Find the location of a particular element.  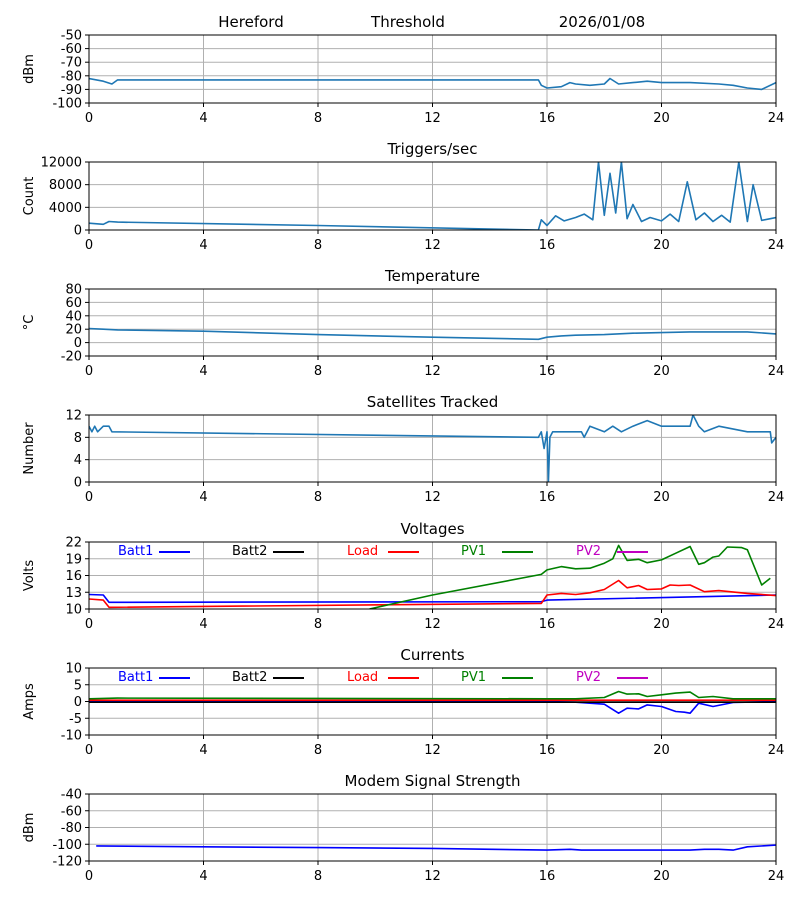

y-tick-label: -90 is located at coordinates (71, 90).